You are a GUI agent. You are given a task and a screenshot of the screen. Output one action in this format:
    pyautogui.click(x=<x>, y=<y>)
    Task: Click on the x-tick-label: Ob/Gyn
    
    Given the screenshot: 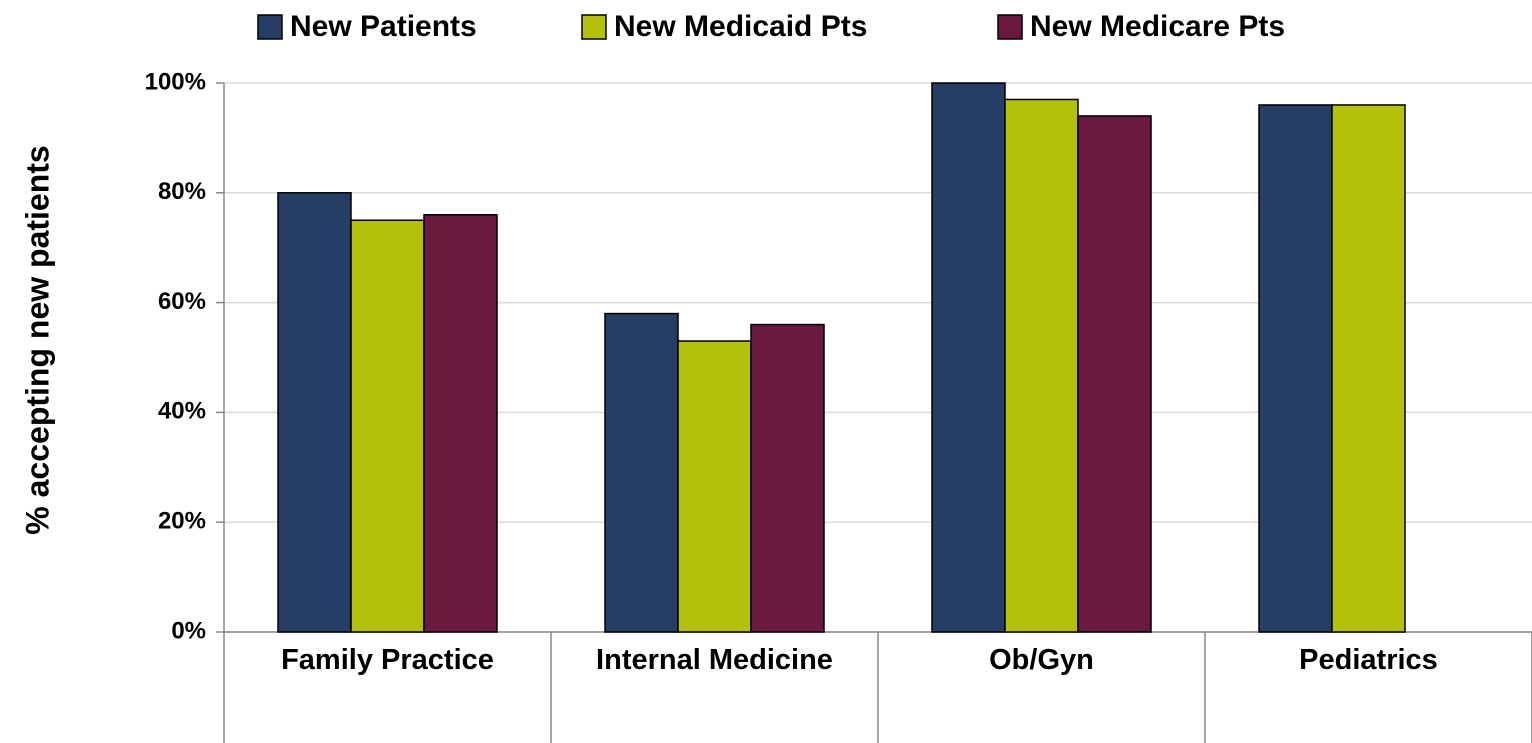 What is the action you would take?
    pyautogui.click(x=1041, y=660)
    